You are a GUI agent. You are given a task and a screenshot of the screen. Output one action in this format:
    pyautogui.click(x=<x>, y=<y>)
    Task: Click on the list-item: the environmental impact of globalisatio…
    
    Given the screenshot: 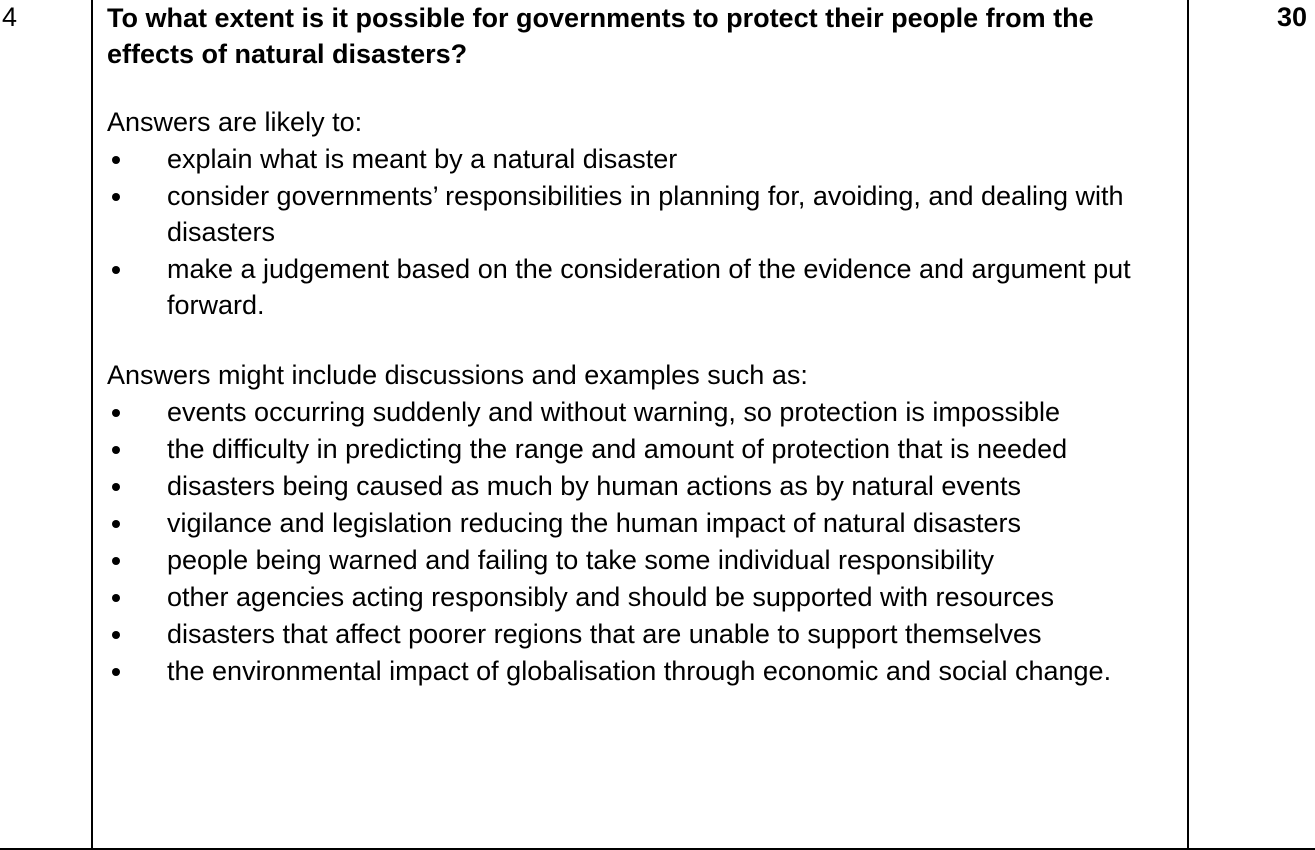 What is the action you would take?
    pyautogui.click(x=644, y=671)
    